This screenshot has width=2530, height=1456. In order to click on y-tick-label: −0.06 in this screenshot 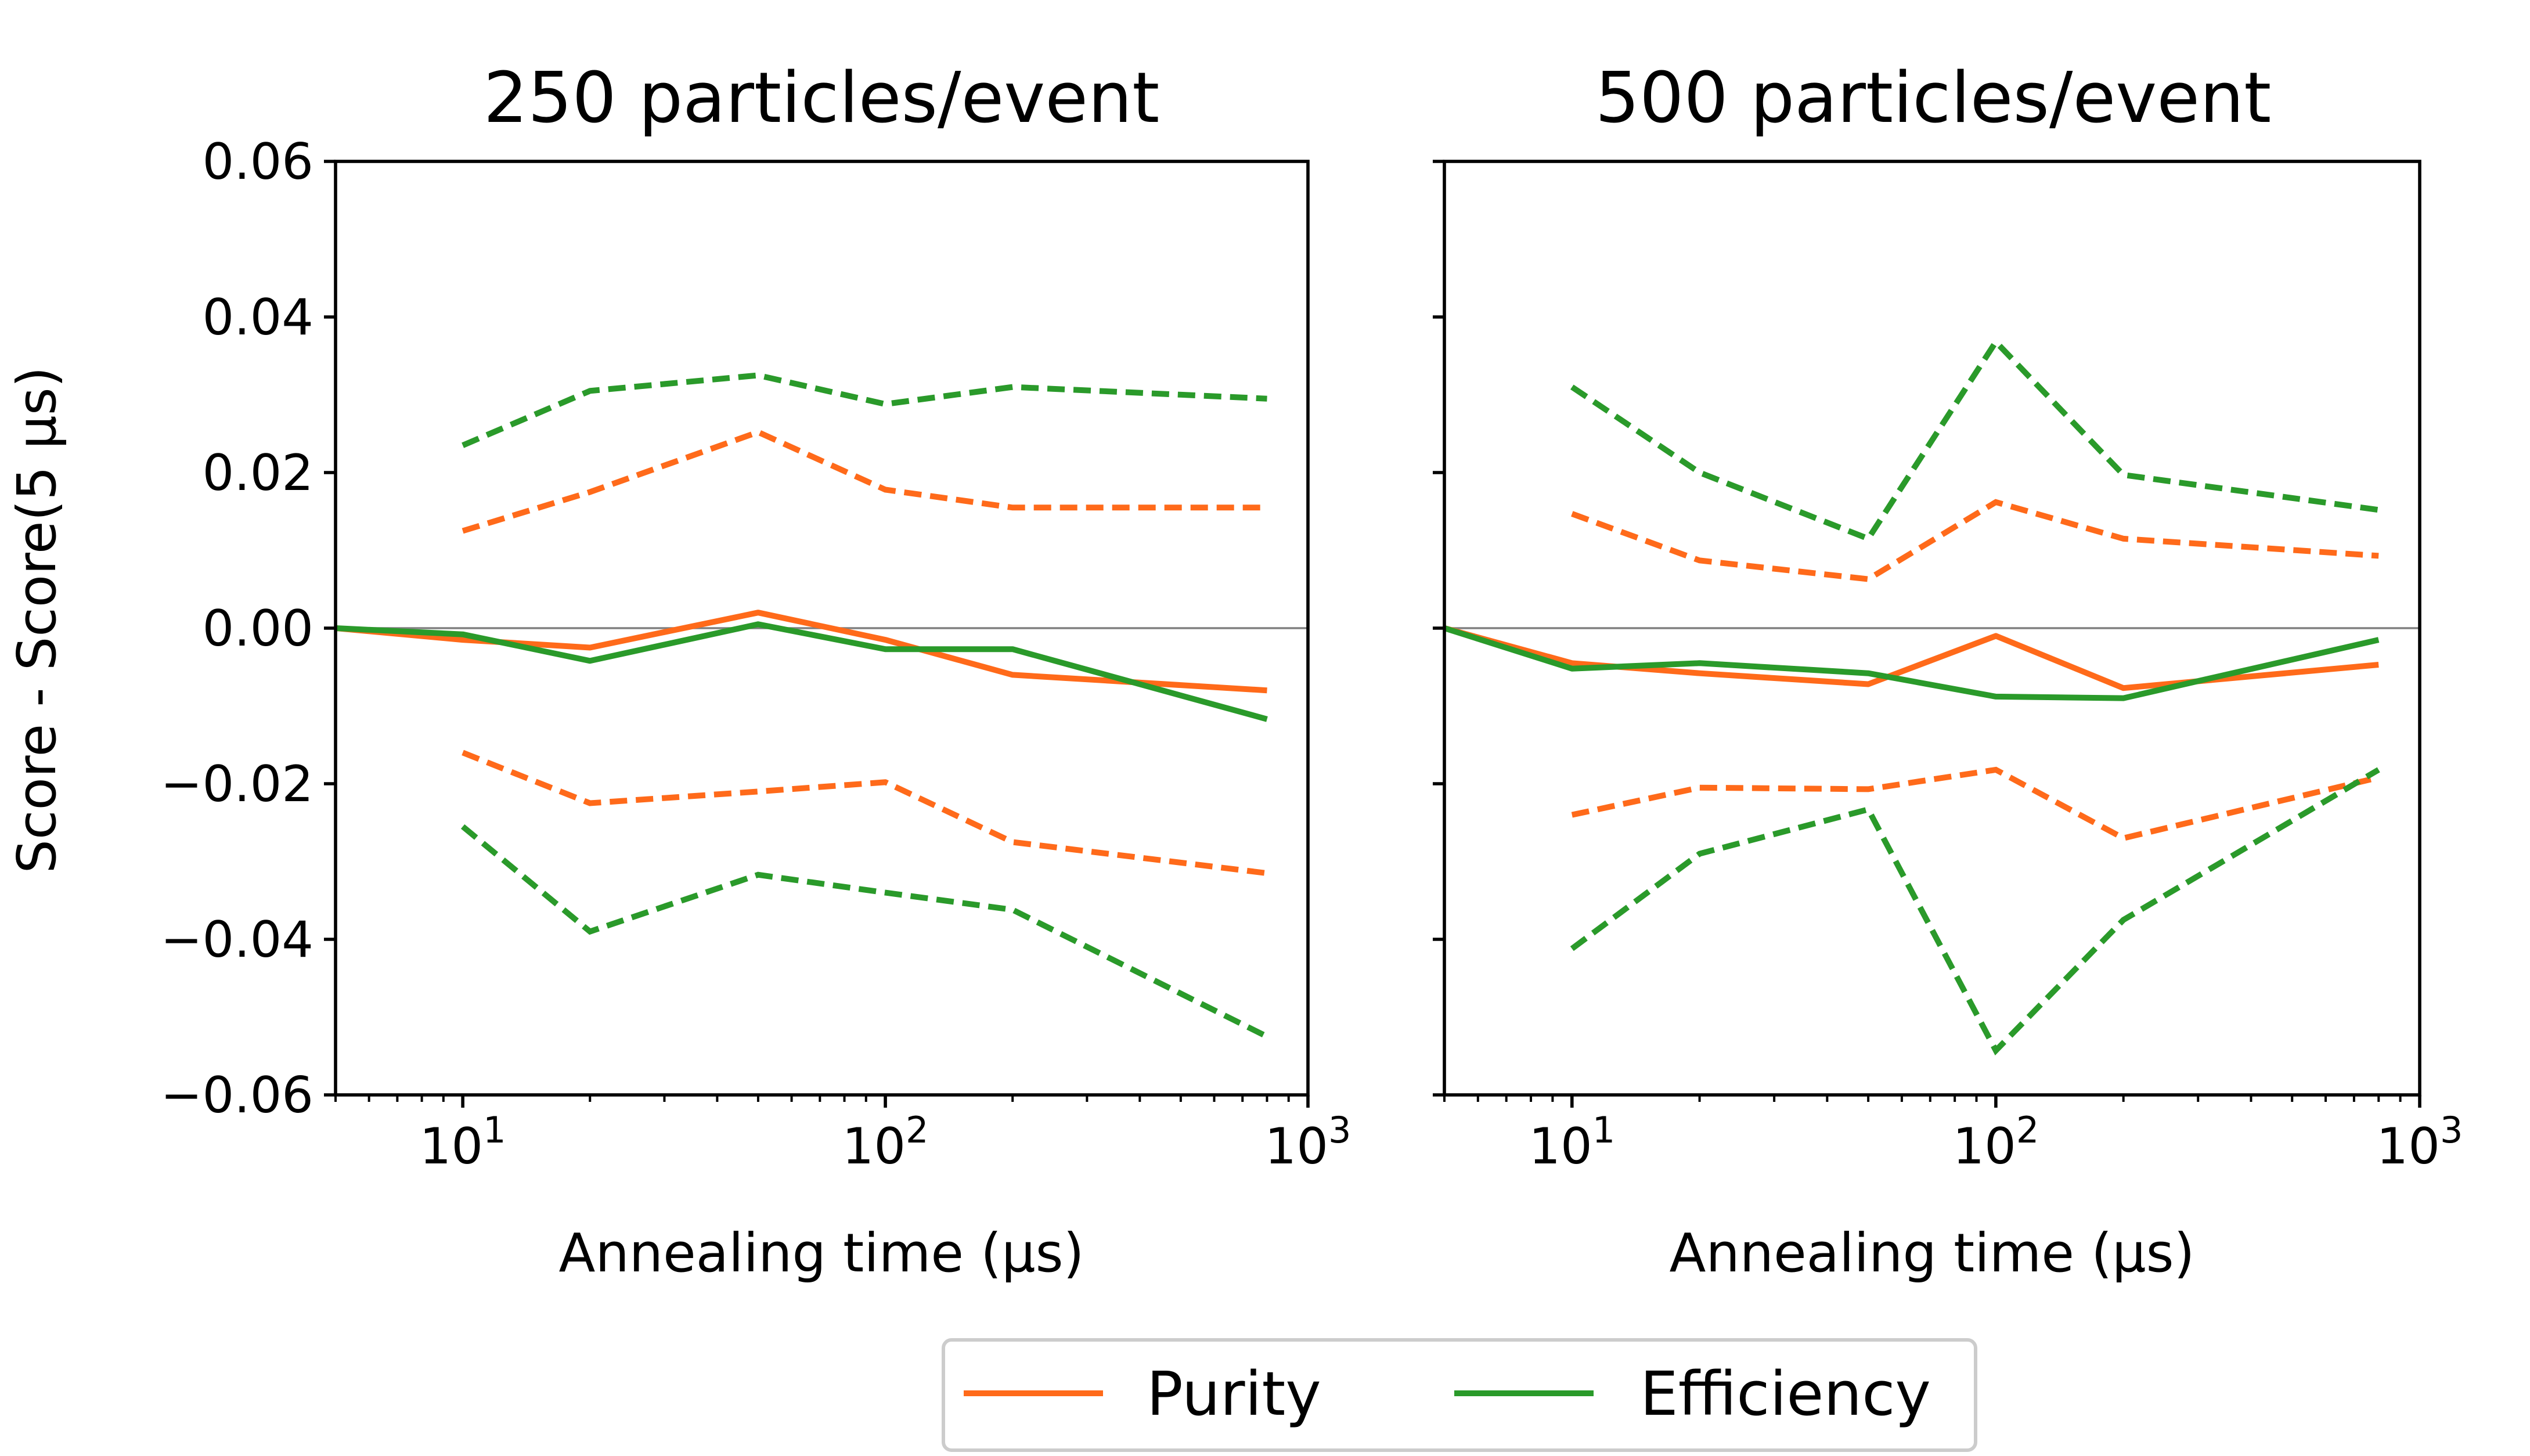, I will do `click(236, 1095)`.